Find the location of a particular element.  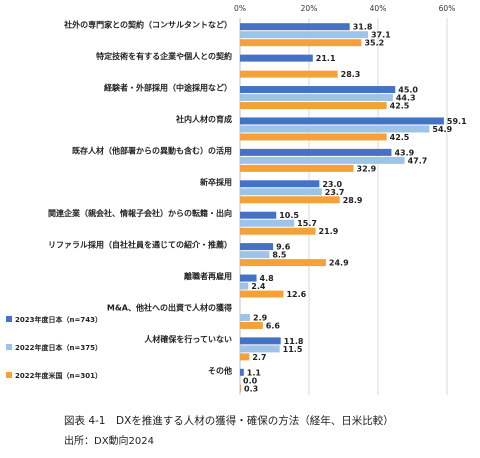

x-tick-label: 40% is located at coordinates (378, 8).